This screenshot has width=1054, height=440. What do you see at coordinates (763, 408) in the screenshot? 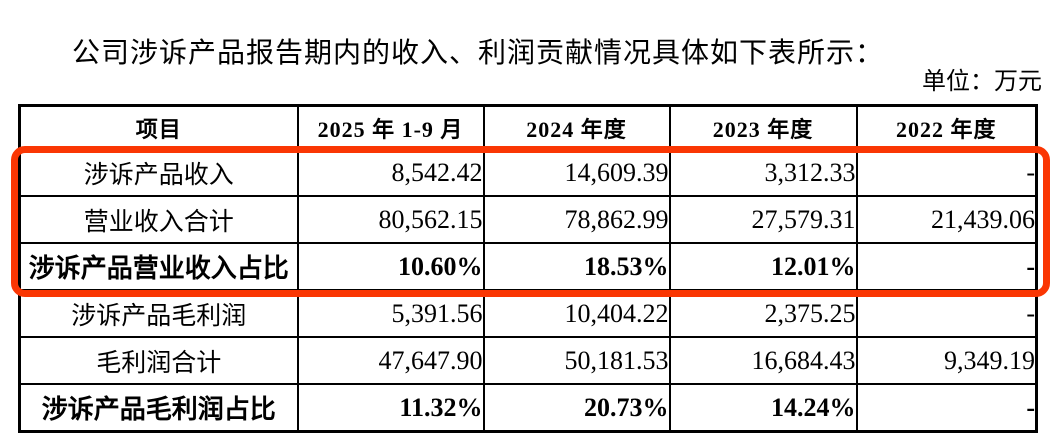
I see `cell-value: 14.24%` at bounding box center [763, 408].